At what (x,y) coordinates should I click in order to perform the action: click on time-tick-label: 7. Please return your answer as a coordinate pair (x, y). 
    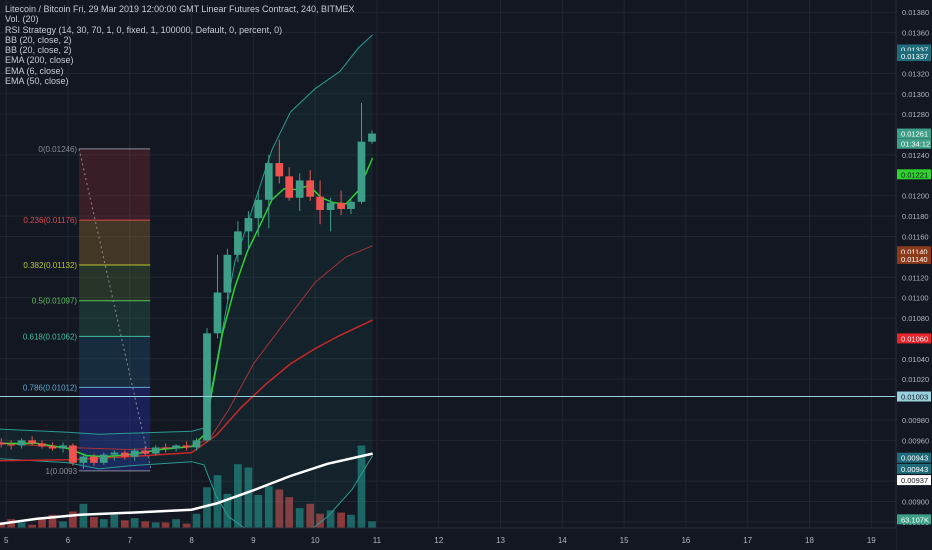
    Looking at the image, I should click on (130, 540).